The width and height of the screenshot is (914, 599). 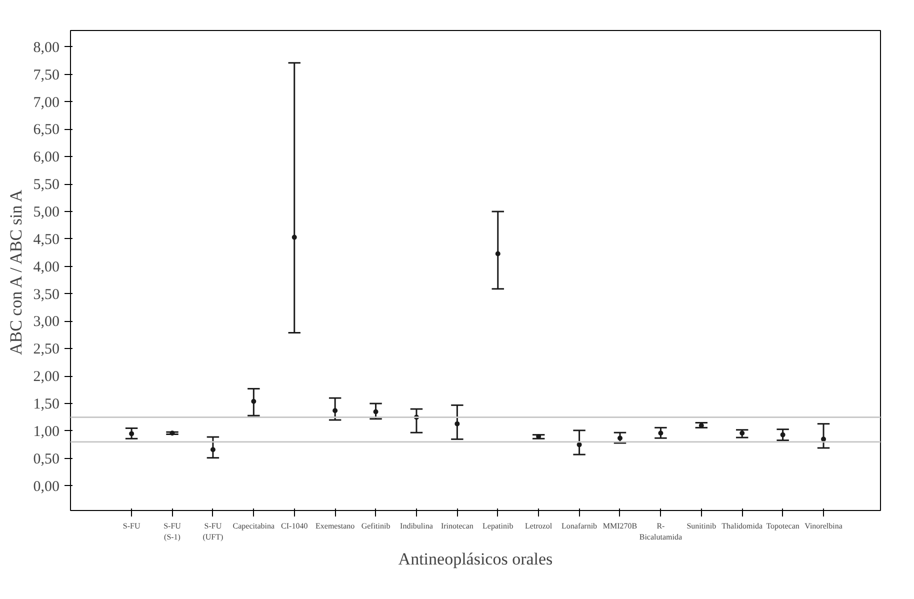 What do you see at coordinates (783, 526) in the screenshot?
I see `x-tick-label: Topotecan` at bounding box center [783, 526].